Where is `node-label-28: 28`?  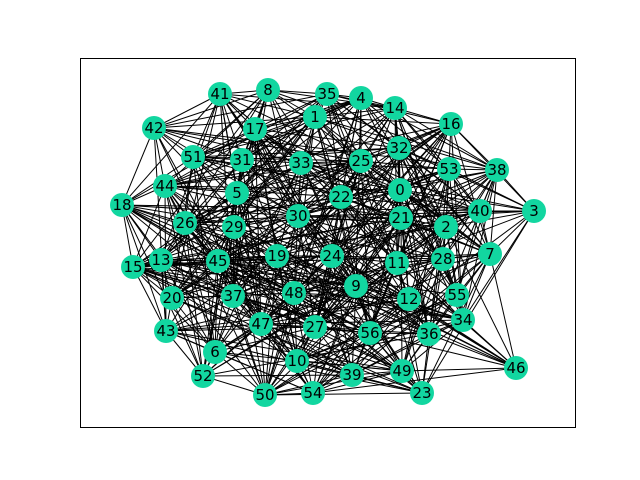
node-label-28: 28 is located at coordinates (442, 259).